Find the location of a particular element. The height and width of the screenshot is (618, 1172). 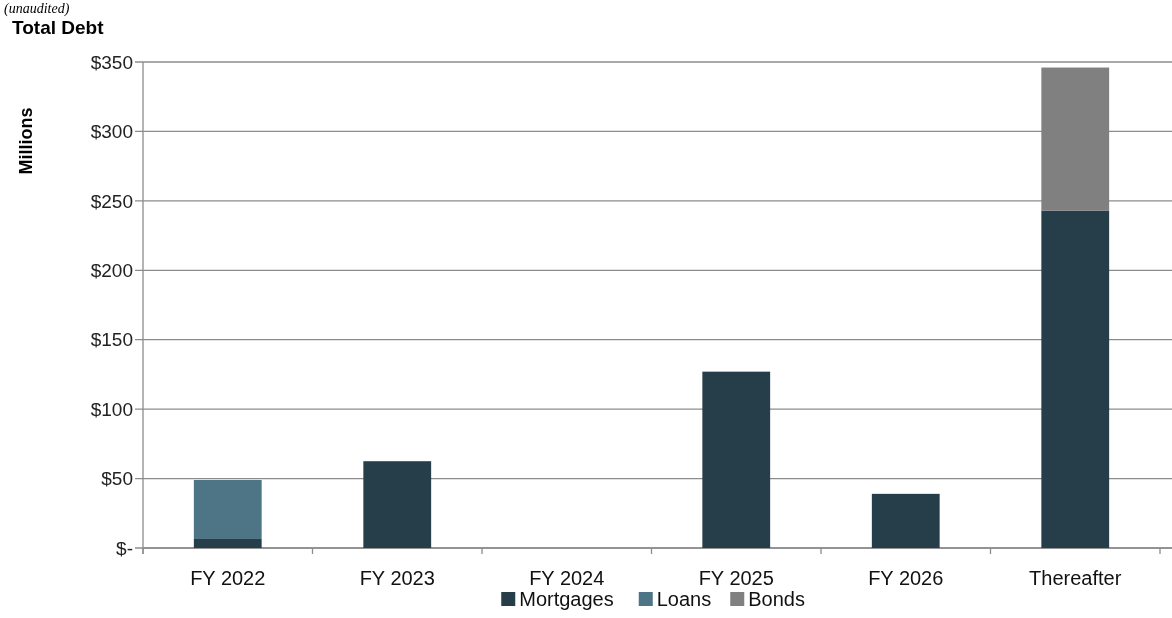

text: (unaudited) is located at coordinates (37, 9).